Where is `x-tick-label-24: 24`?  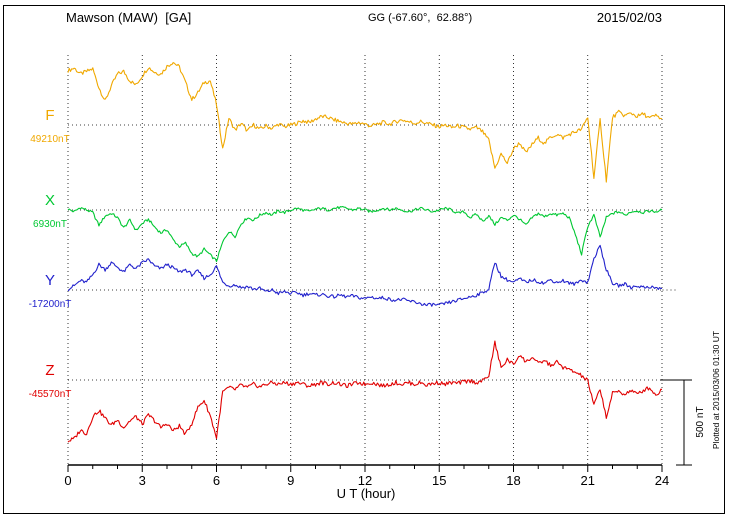 x-tick-label-24: 24 is located at coordinates (662, 480).